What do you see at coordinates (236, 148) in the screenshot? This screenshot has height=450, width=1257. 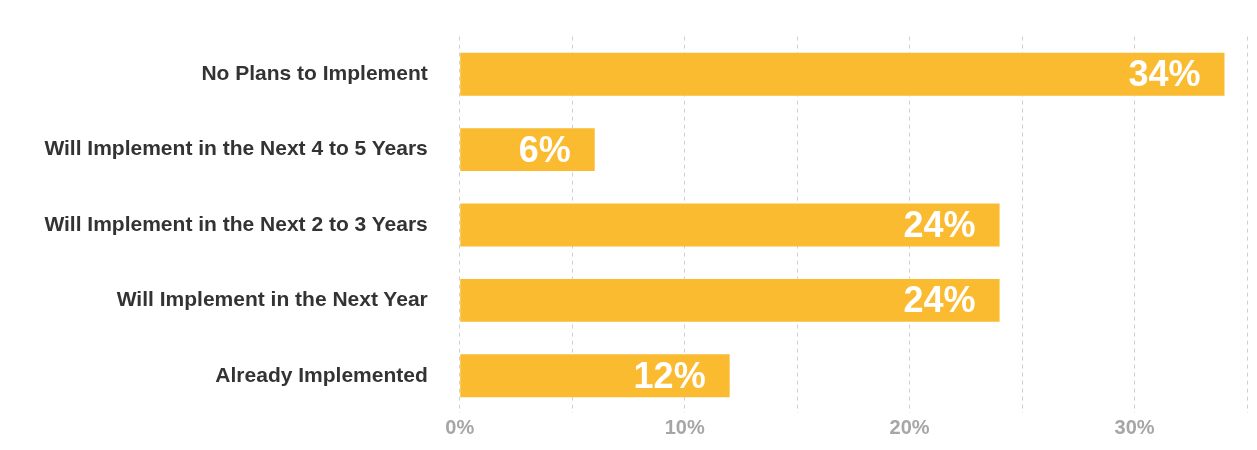 I see `y-tick-label: Will Implement in the Next 4 to 5 Years` at bounding box center [236, 148].